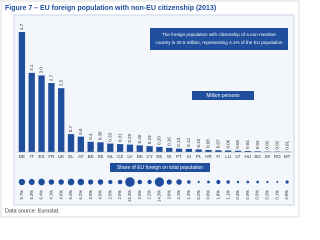 Image resolution: width=320 pixels, height=240 pixels. What do you see at coordinates (227, 143) in the screenshot?
I see `value-label: 0.06` at bounding box center [227, 143].